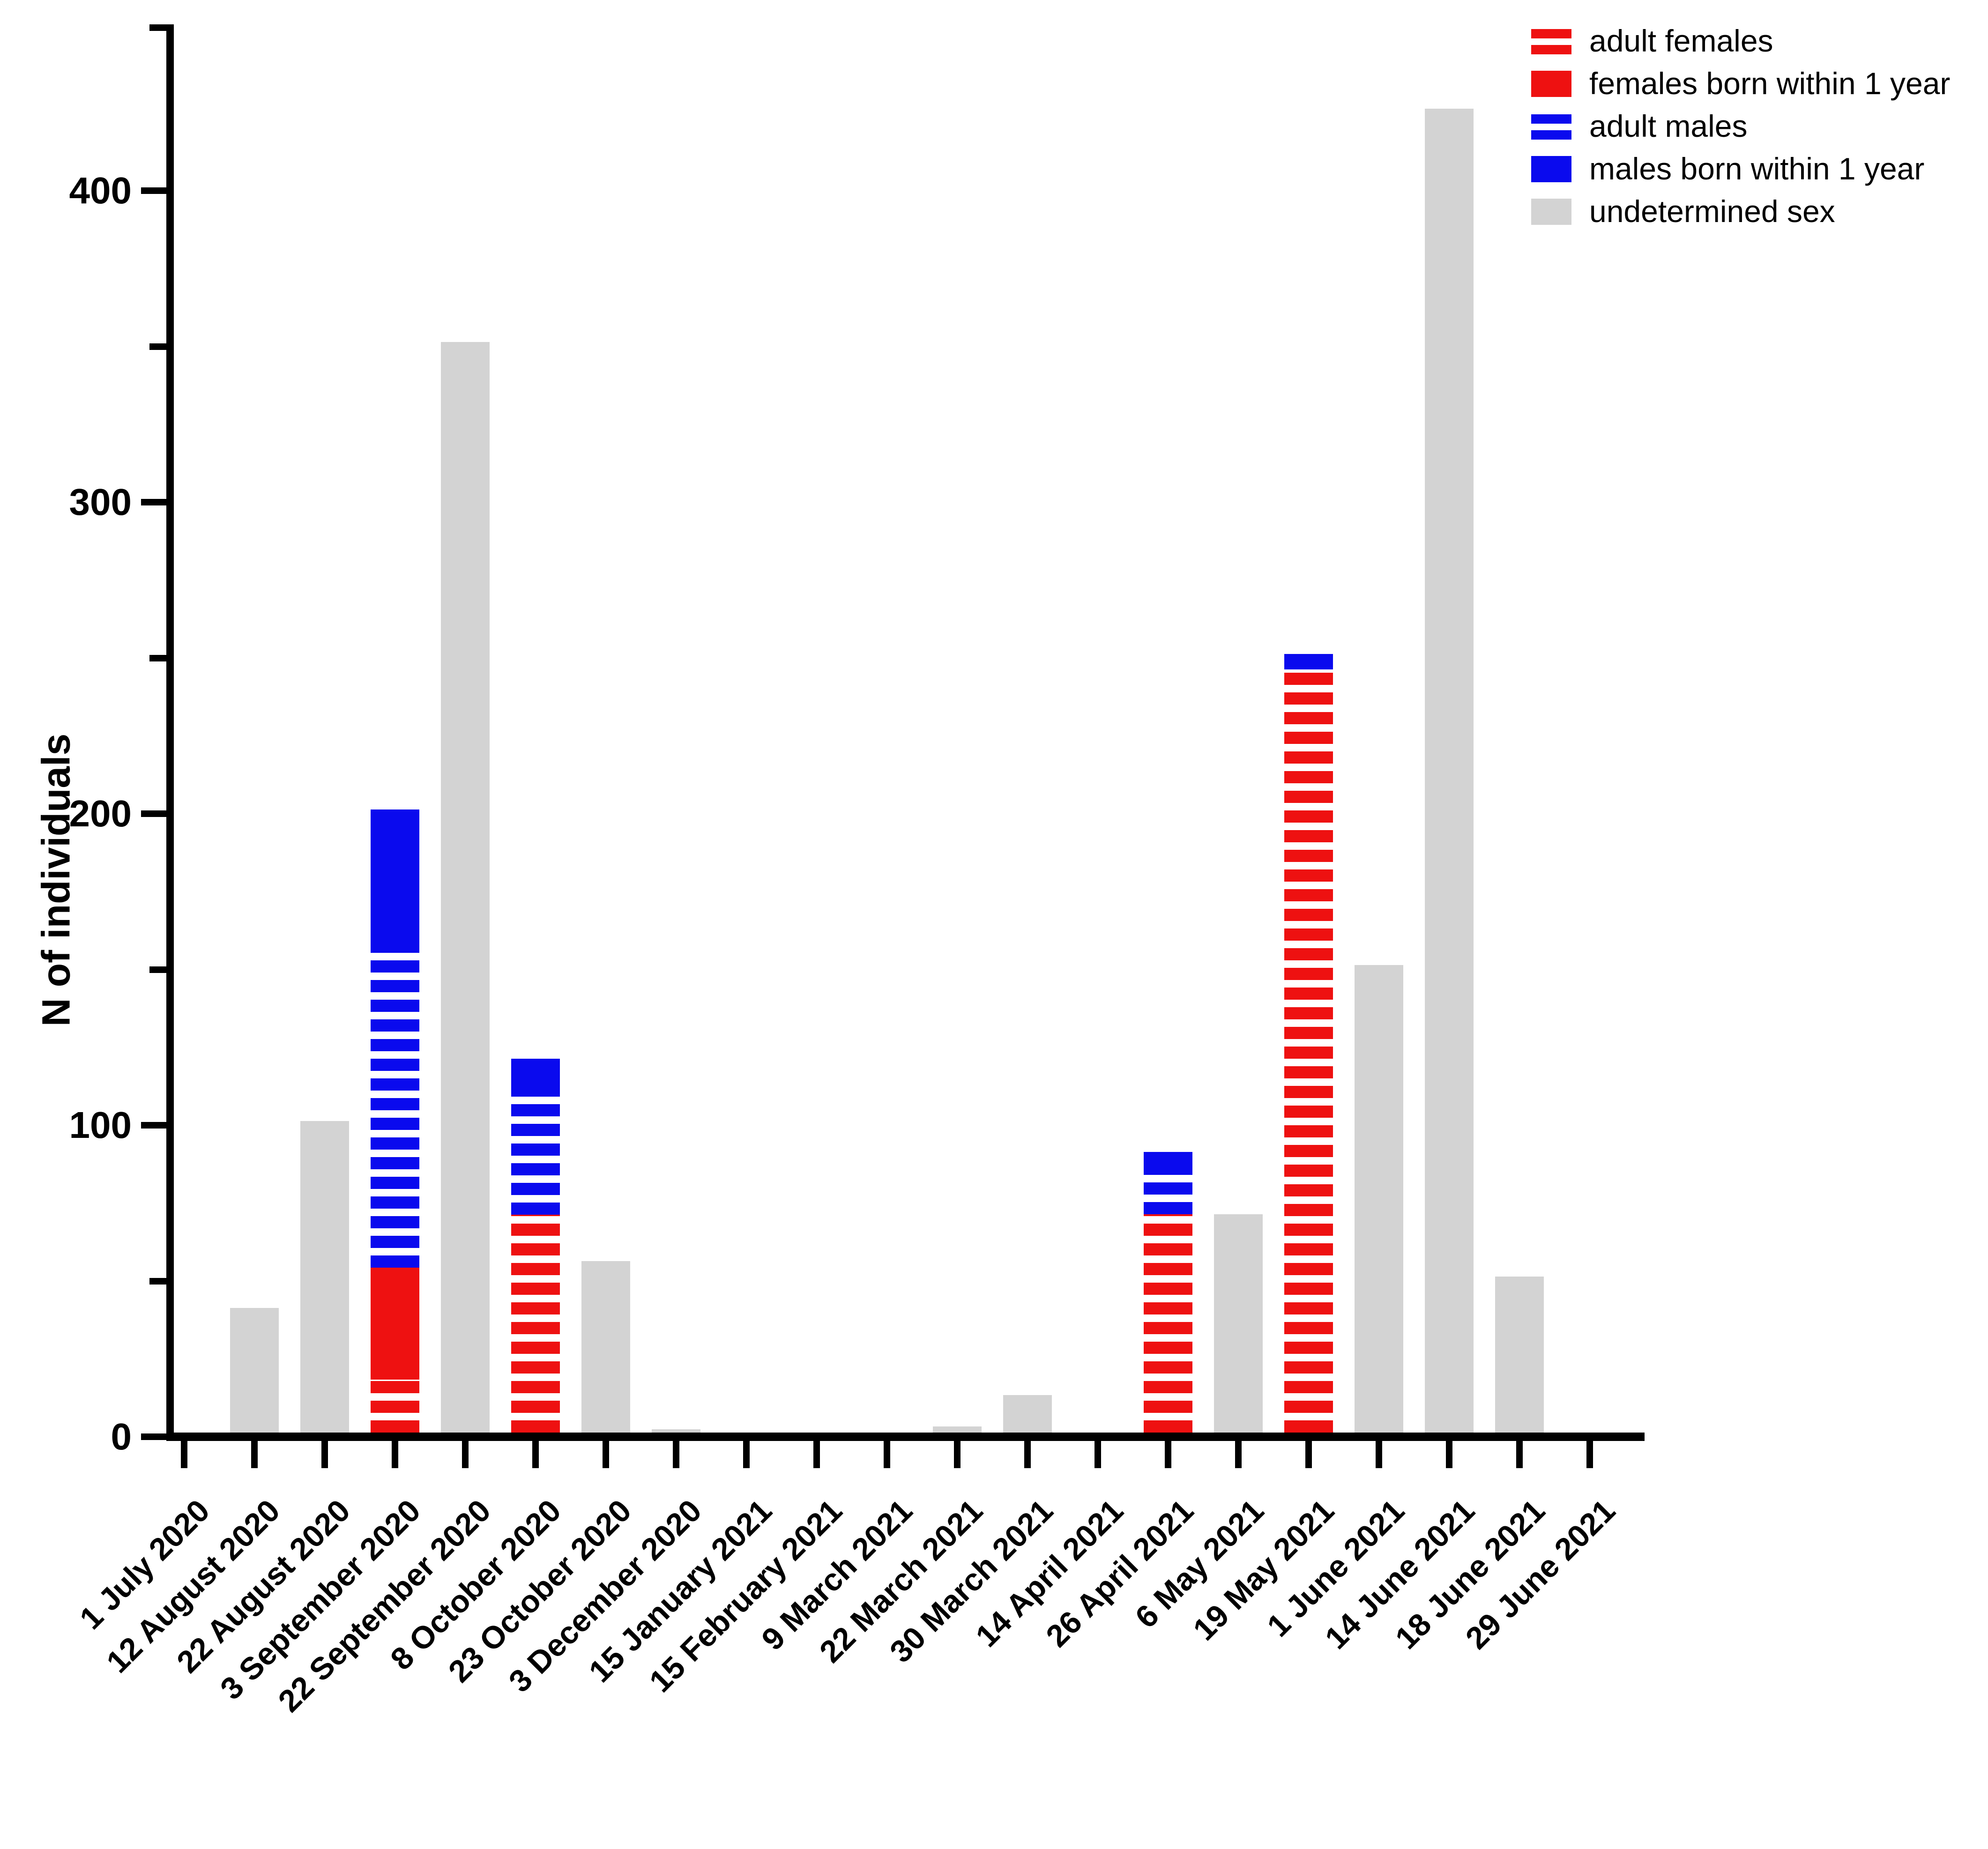 Image resolution: width=1988 pixels, height=1849 pixels. I want to click on y-axis-tick-label: 300, so click(101, 502).